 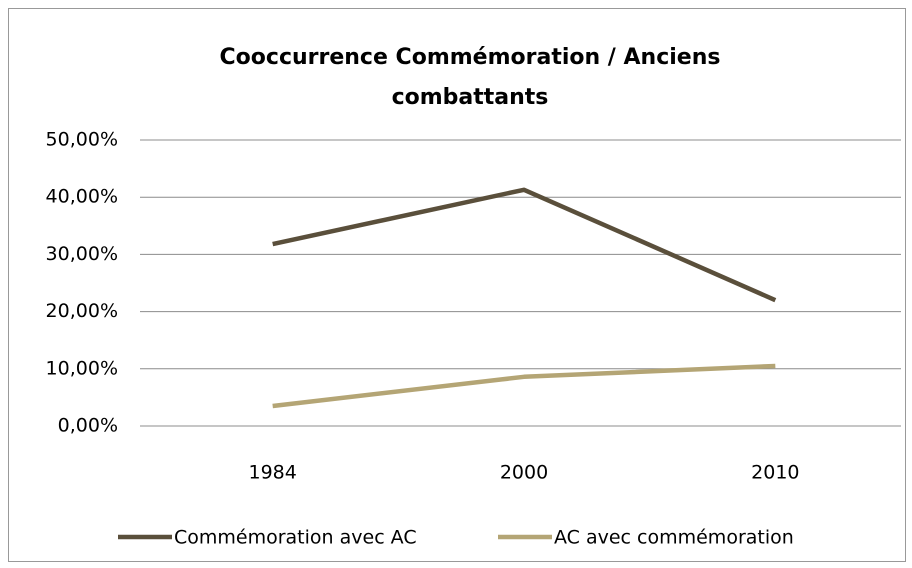 What do you see at coordinates (82, 311) in the screenshot?
I see `y-tick-label: 20,00%` at bounding box center [82, 311].